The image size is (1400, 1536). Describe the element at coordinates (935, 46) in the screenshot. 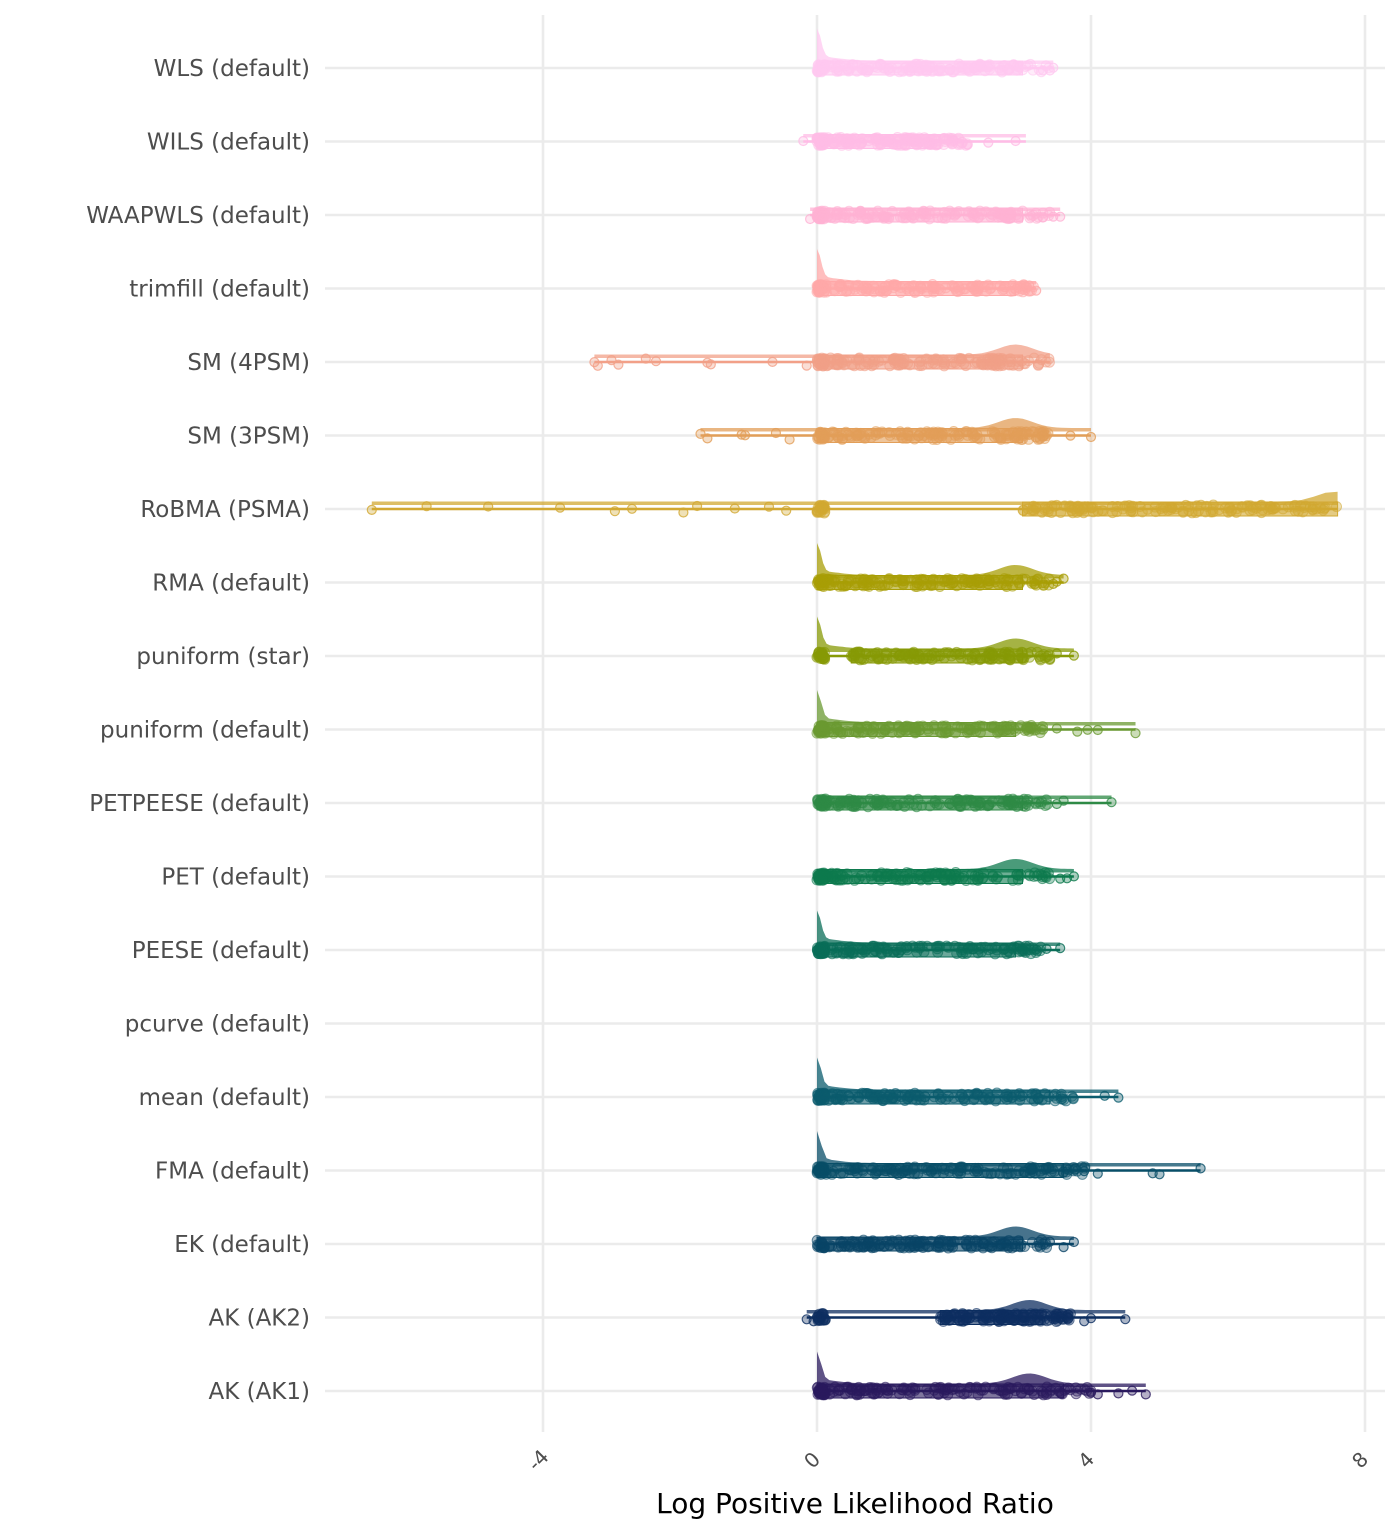

I see `density-cloud` at that location.